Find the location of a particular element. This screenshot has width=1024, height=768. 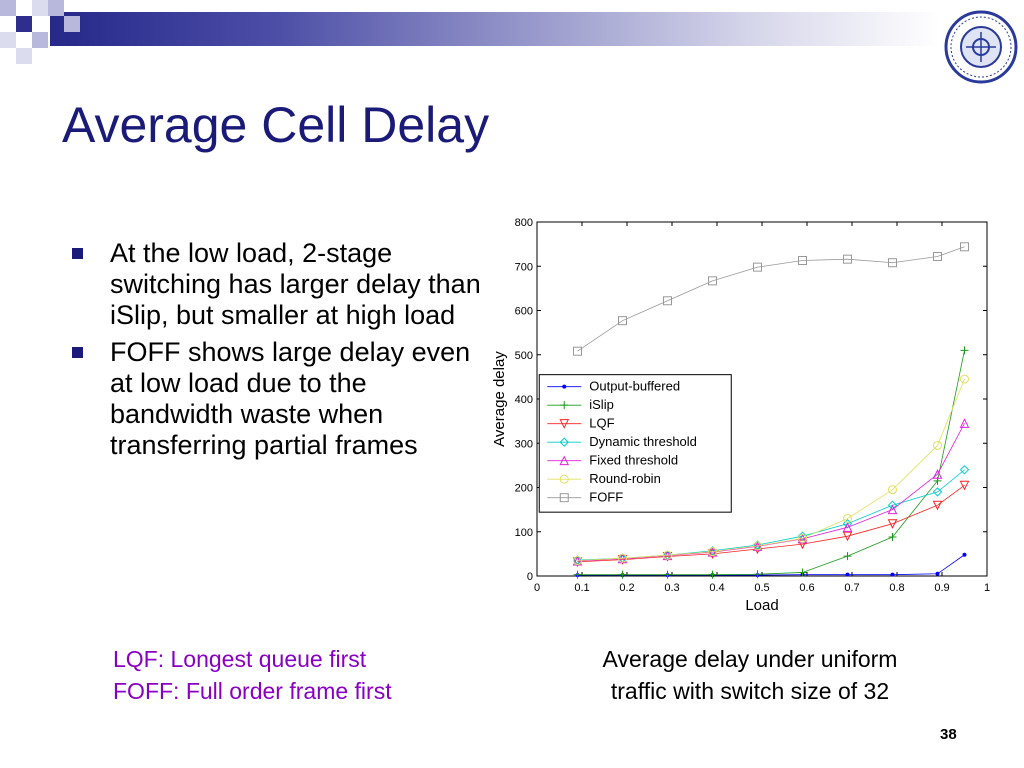

x-tick-label: 0.6 is located at coordinates (806, 588).